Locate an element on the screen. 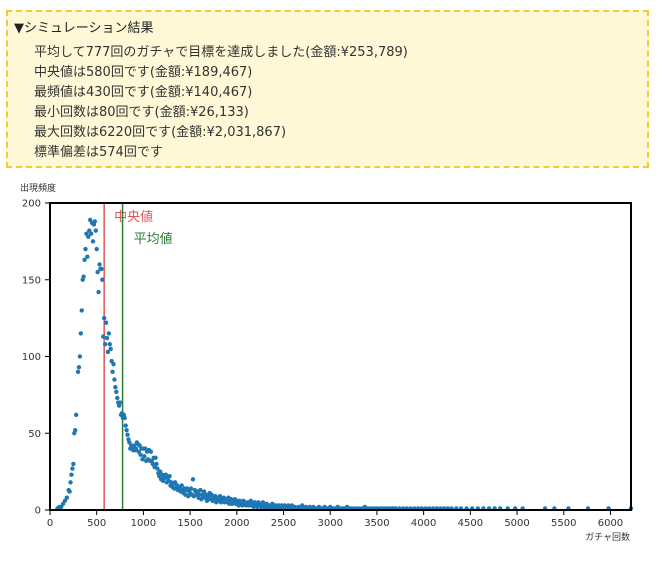 The image size is (663, 566). mean-result-line: 平均して777回のガチャで目標を達成しました(金額:¥253,789) is located at coordinates (221, 52).